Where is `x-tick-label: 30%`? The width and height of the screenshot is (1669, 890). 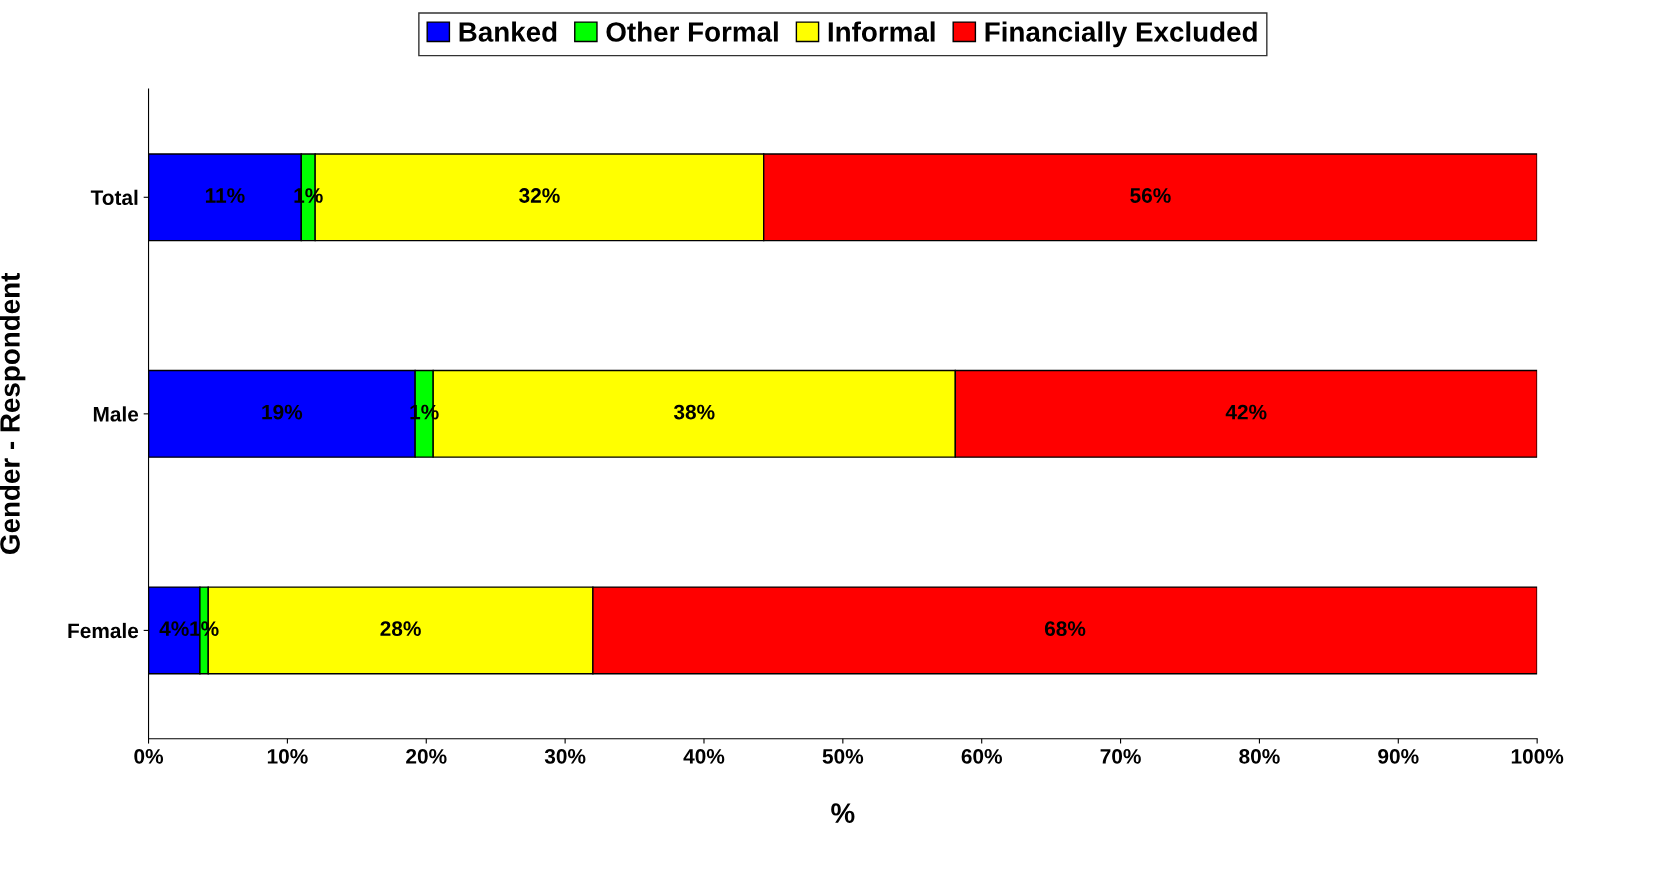 x-tick-label: 30% is located at coordinates (565, 756).